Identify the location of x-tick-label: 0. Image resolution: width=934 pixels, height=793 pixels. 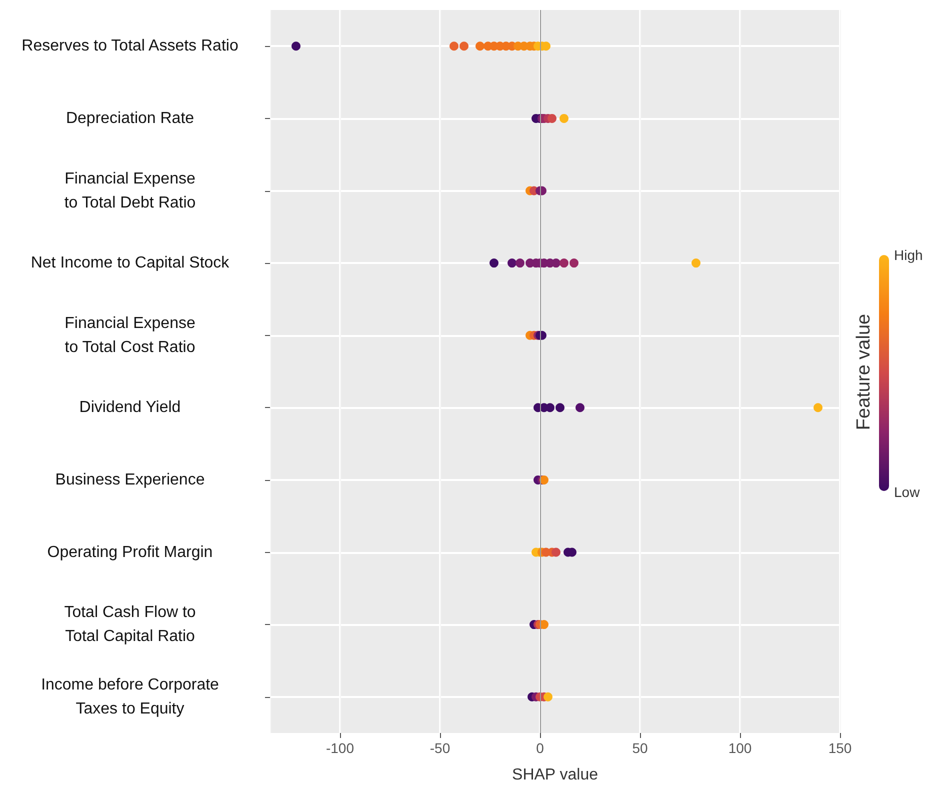
(540, 748).